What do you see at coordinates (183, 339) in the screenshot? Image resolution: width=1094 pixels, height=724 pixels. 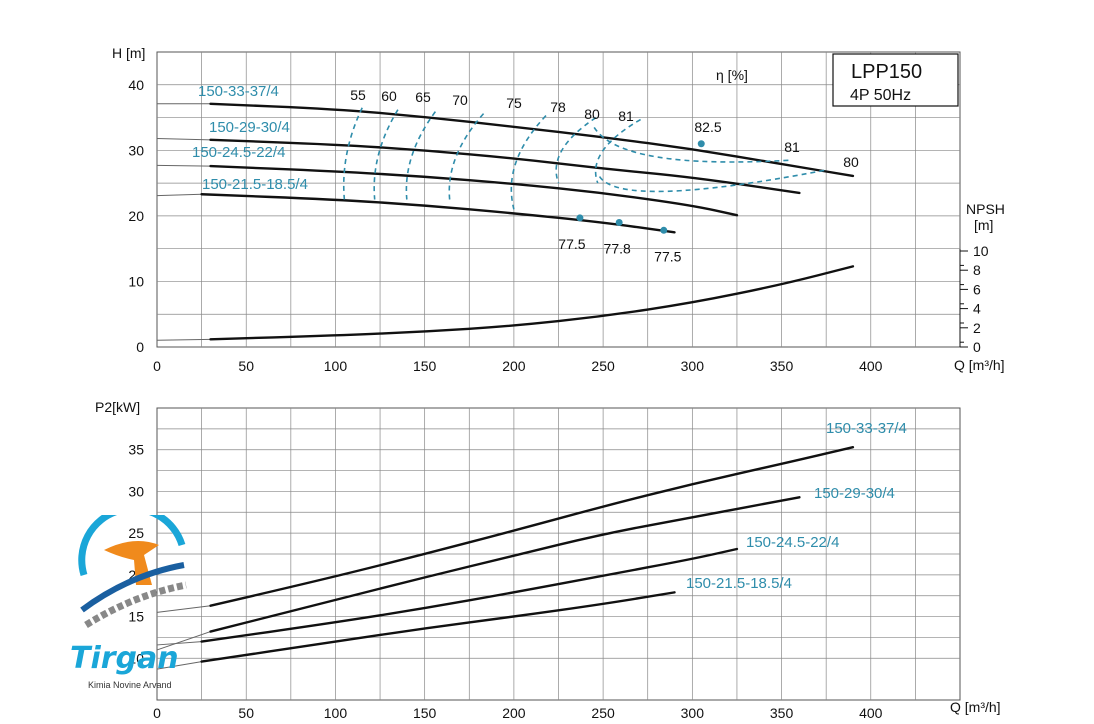 I see `npsh-curve-extension` at bounding box center [183, 339].